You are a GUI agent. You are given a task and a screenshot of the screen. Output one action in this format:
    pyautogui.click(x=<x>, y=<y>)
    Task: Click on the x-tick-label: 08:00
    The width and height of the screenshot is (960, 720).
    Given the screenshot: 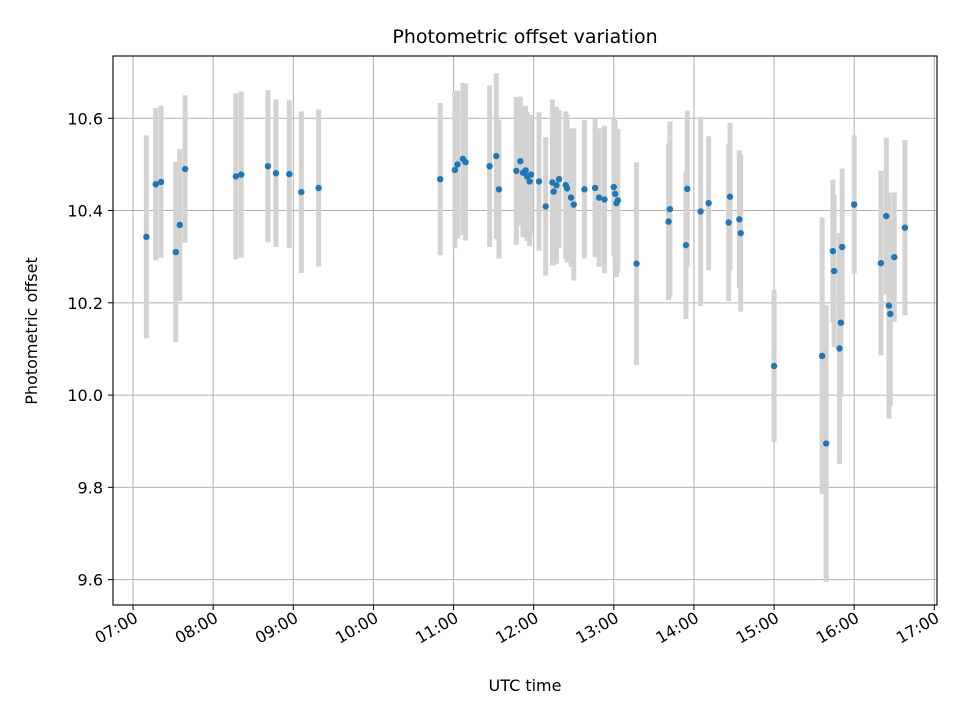 What is the action you would take?
    pyautogui.click(x=196, y=628)
    